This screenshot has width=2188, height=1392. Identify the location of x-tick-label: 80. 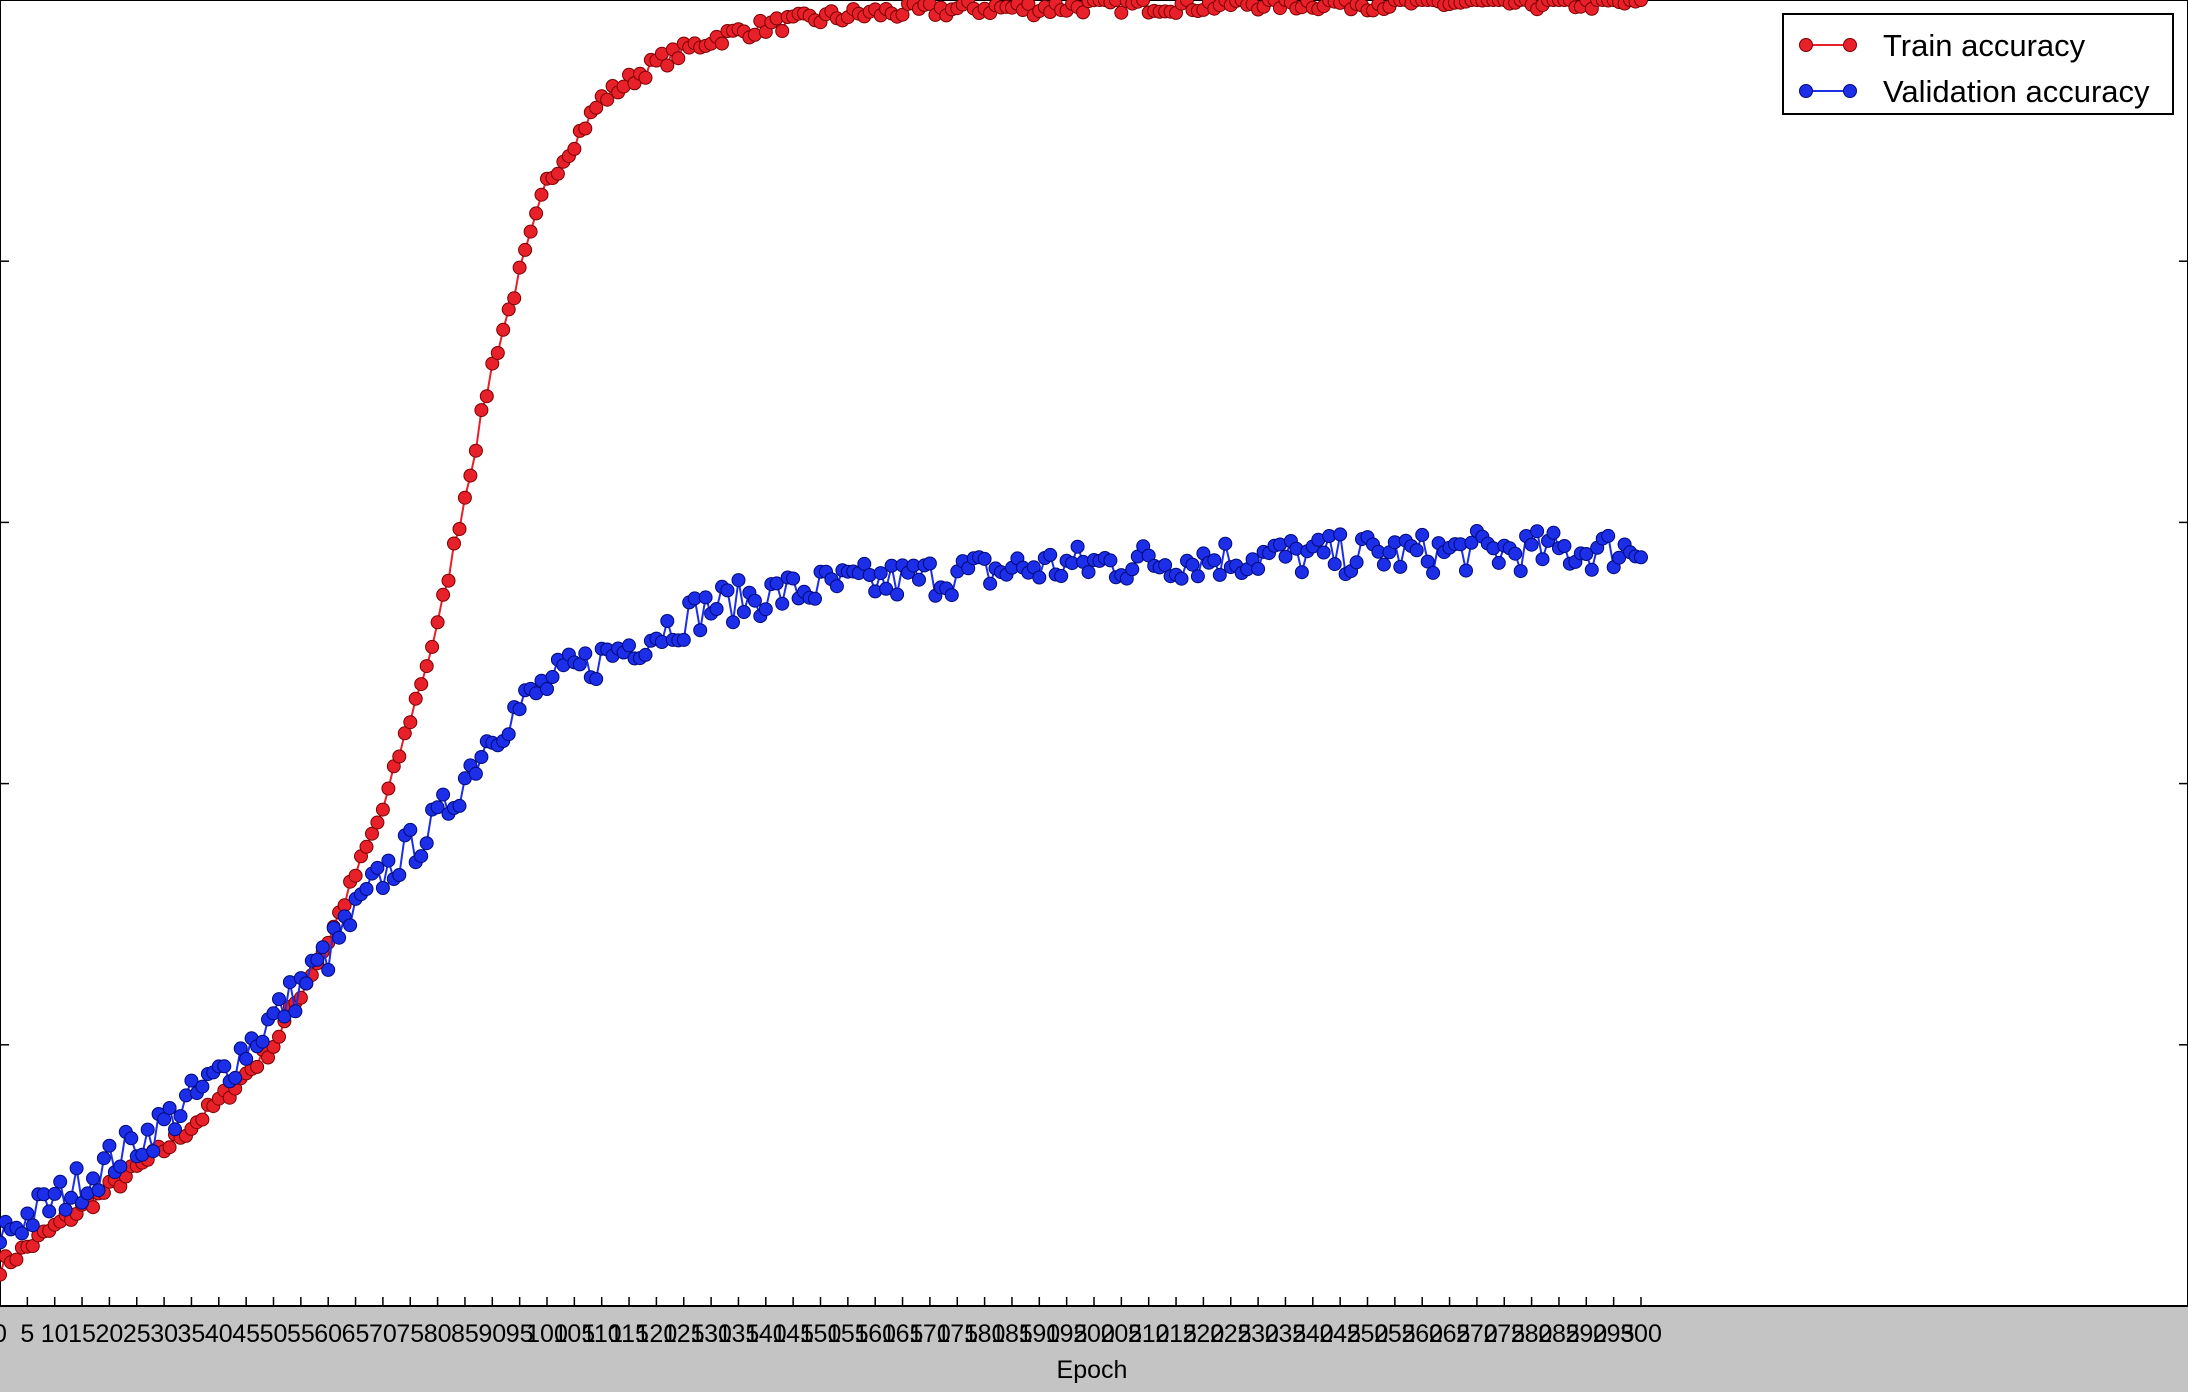
(438, 1334).